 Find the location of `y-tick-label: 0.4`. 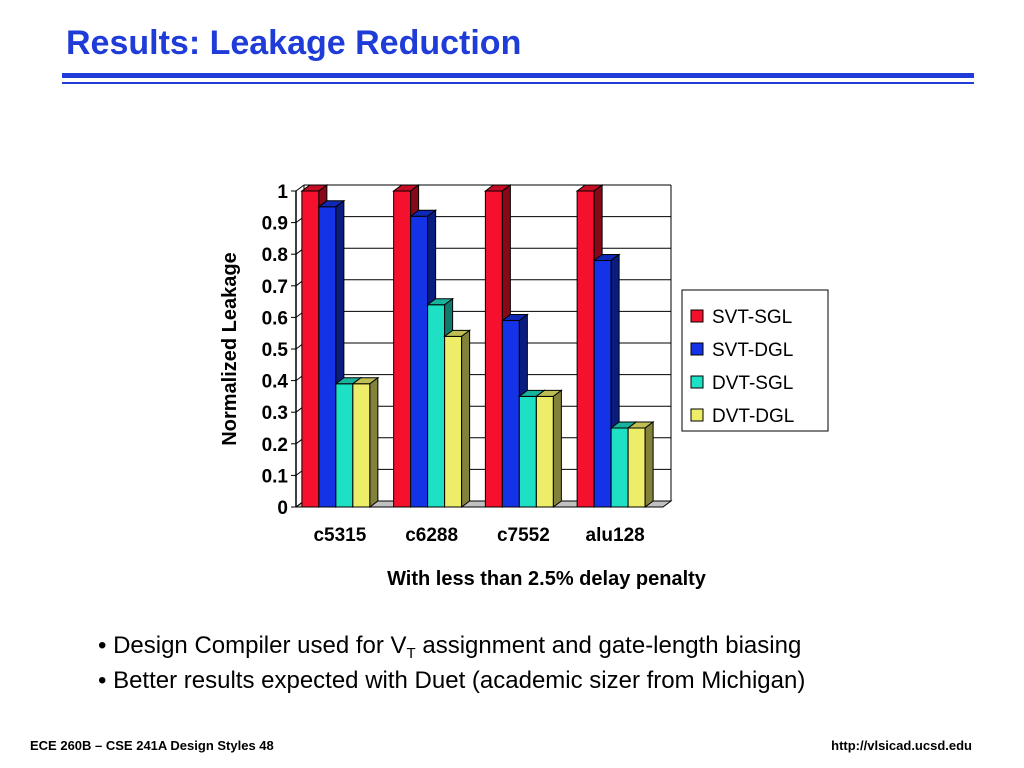

y-tick-label: 0.4 is located at coordinates (275, 382).